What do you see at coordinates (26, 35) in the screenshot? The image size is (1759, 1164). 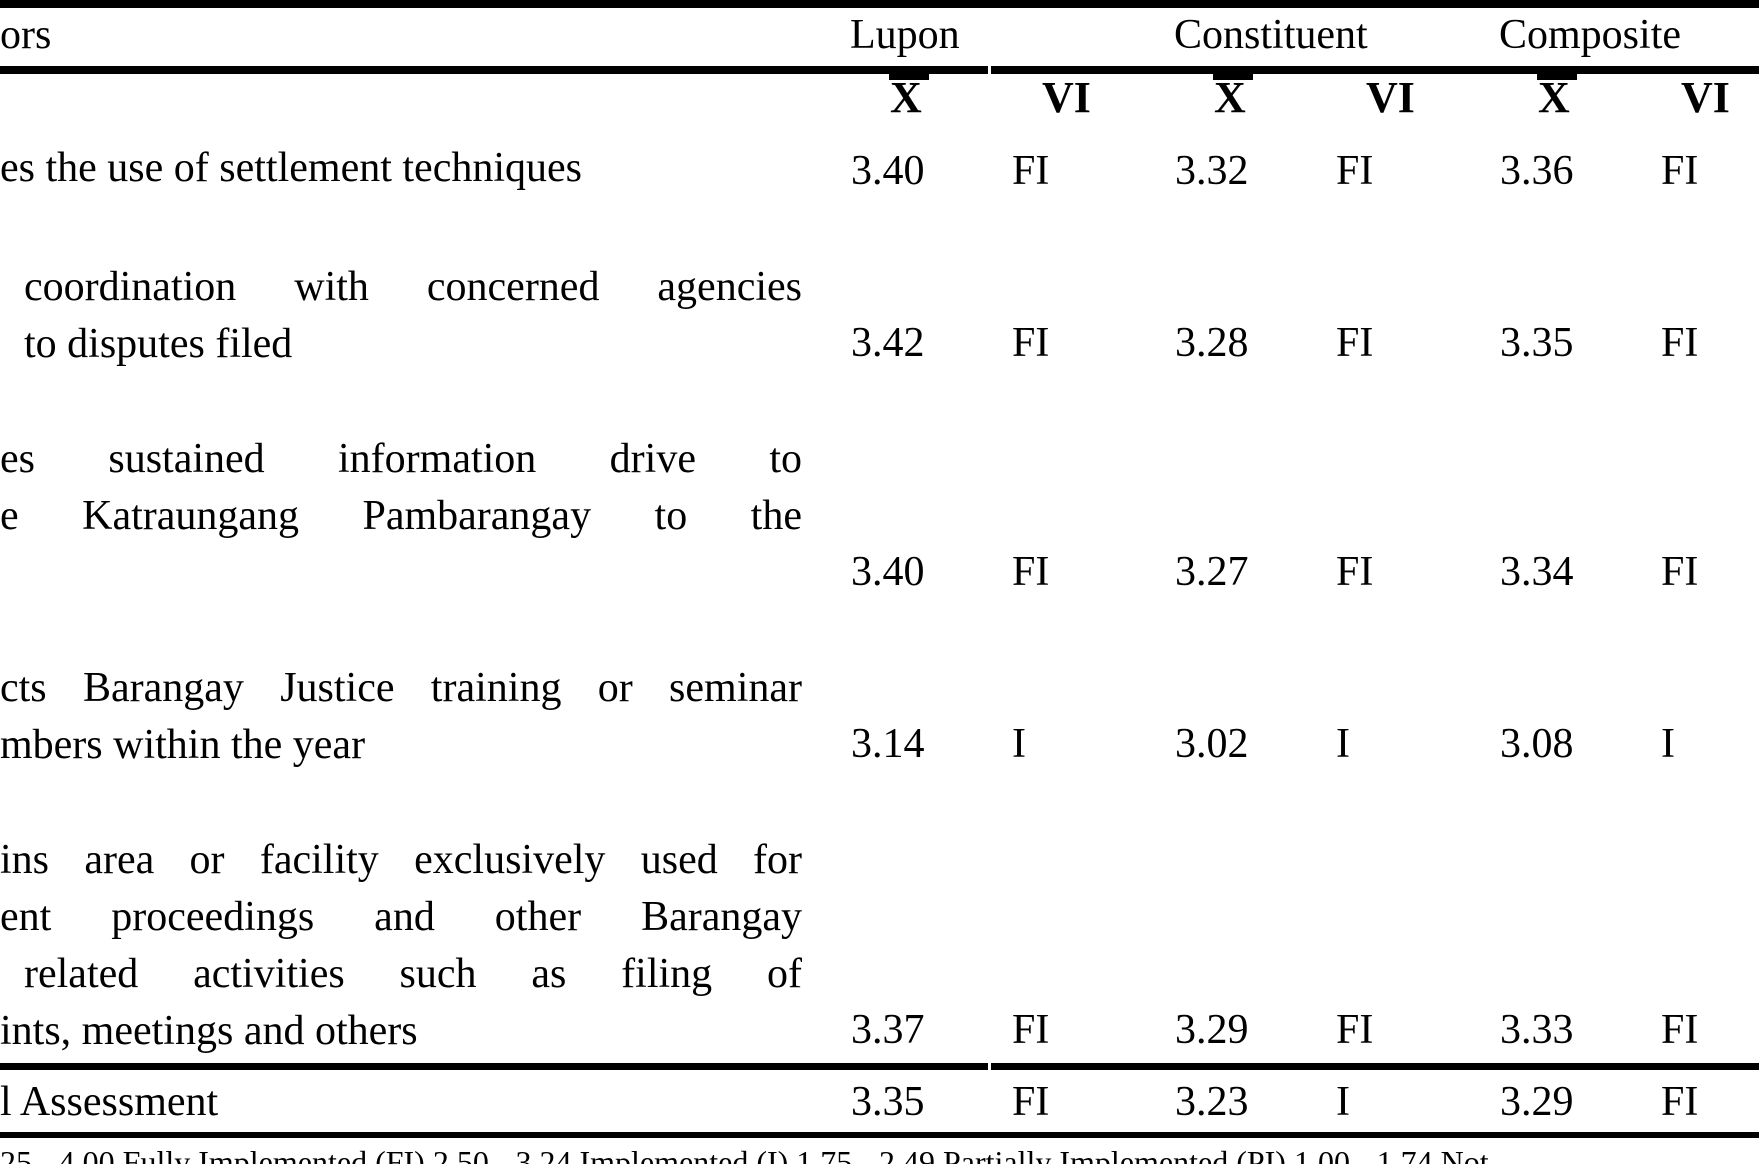 I see `indicators-header: ors` at bounding box center [26, 35].